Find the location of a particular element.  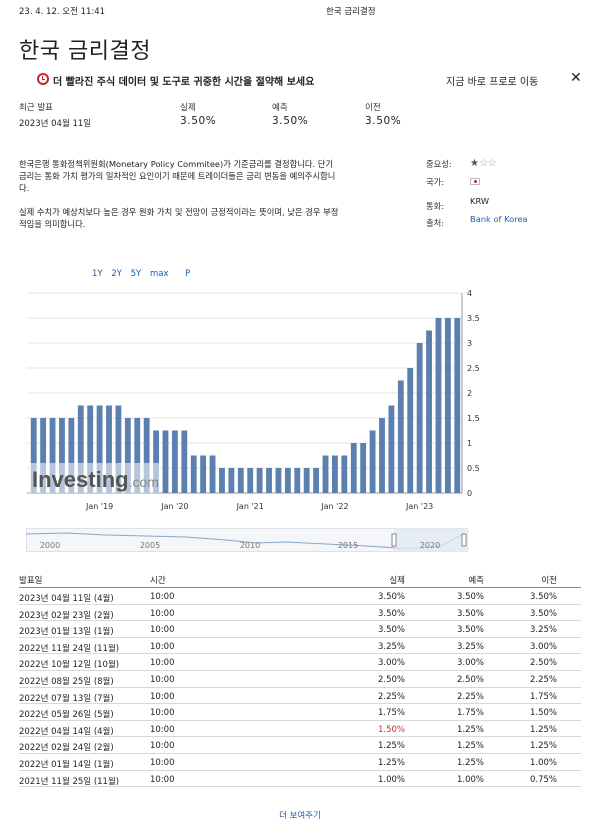

forecast-label: 예측 is located at coordinates (280, 108).